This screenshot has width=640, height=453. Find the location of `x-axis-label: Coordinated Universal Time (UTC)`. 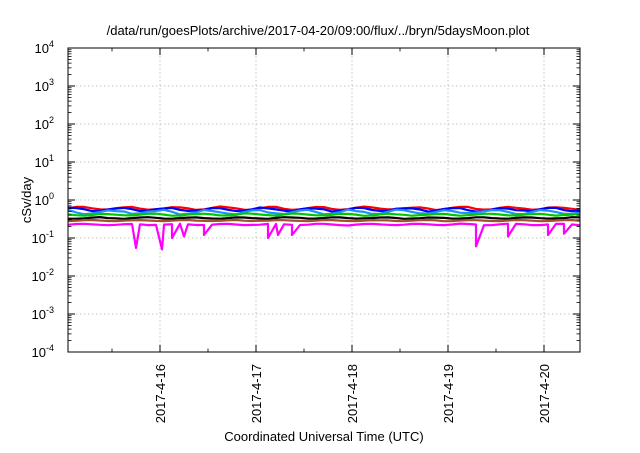

x-axis-label: Coordinated Universal Time (UTC) is located at coordinates (323, 436).